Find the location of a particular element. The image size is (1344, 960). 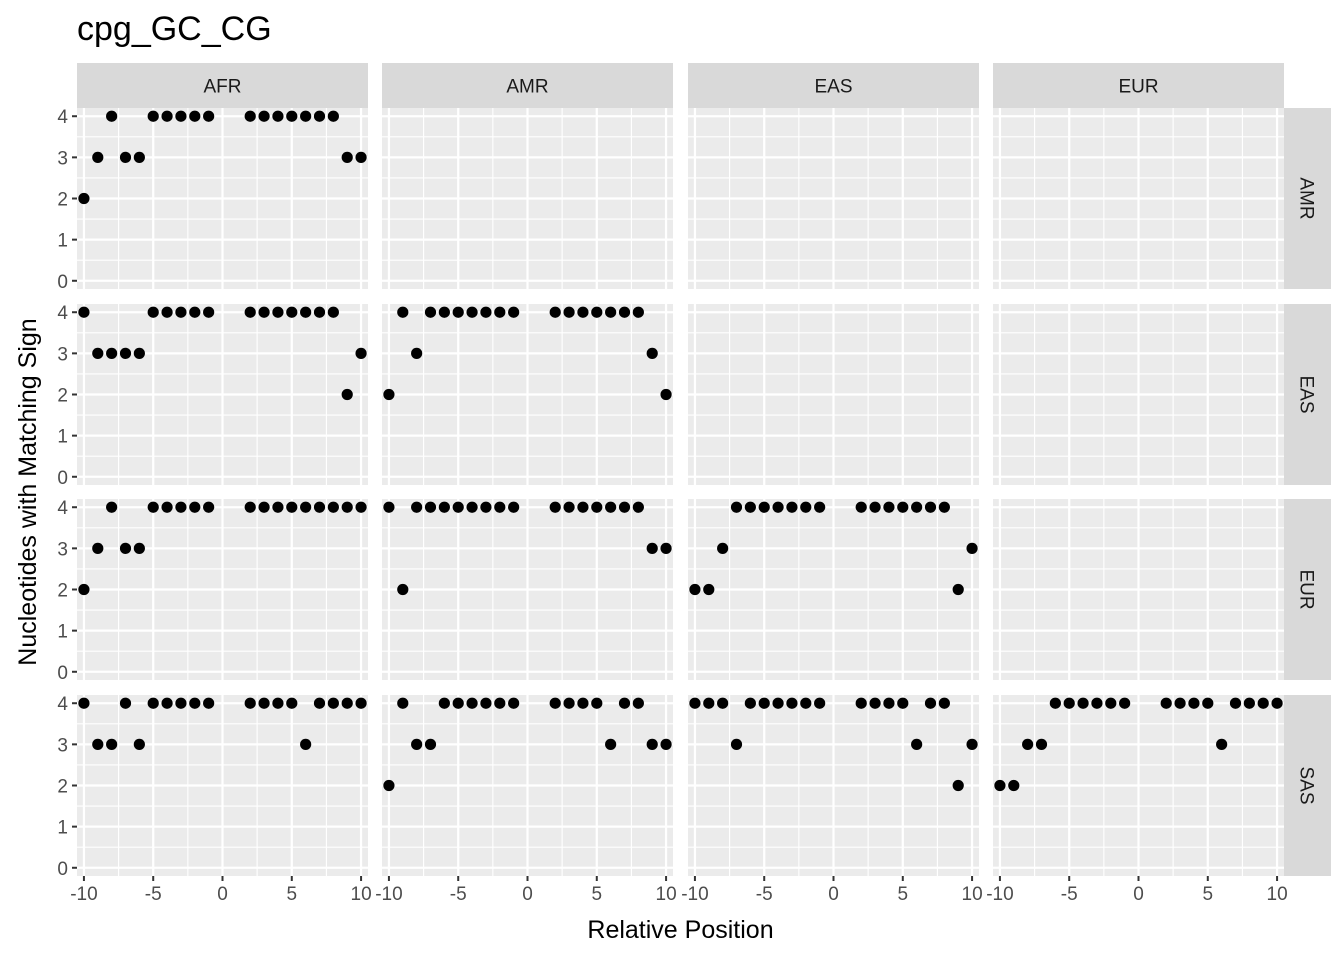

x-axis-title: Relative Position is located at coordinates (680, 930).